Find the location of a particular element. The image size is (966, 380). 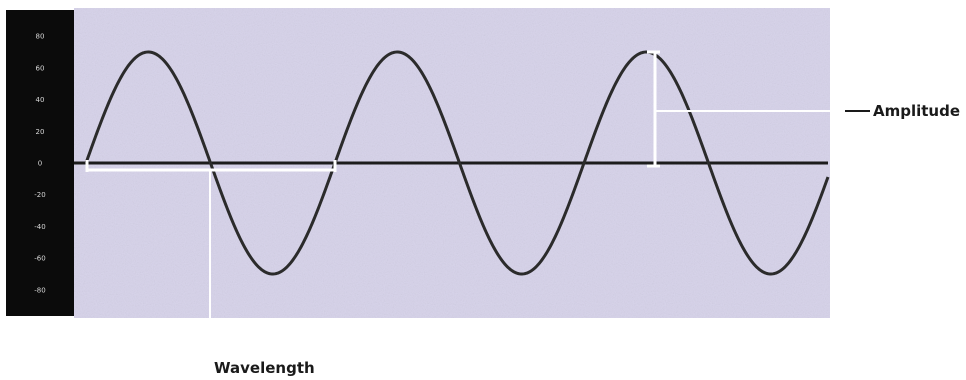

y-axis-strip is located at coordinates (40, 163).